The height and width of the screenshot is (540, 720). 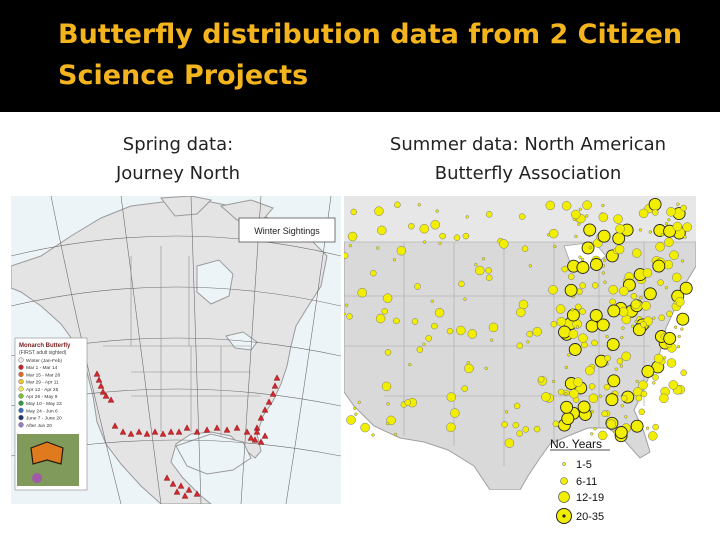 I want to click on legend-marker-20-35-center, so click(x=564, y=516).